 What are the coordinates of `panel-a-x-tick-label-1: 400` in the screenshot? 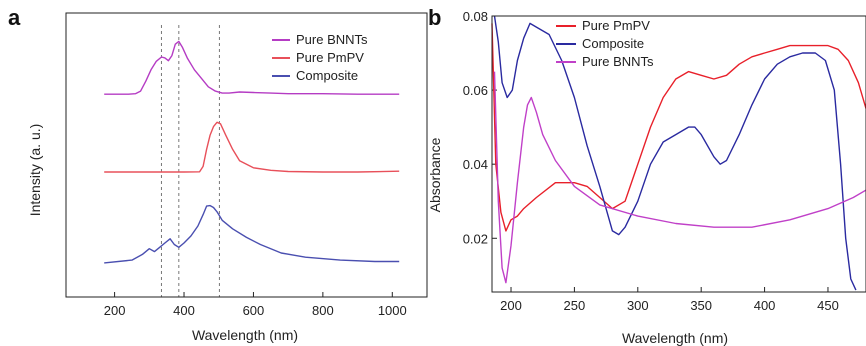 It's located at (184, 310).